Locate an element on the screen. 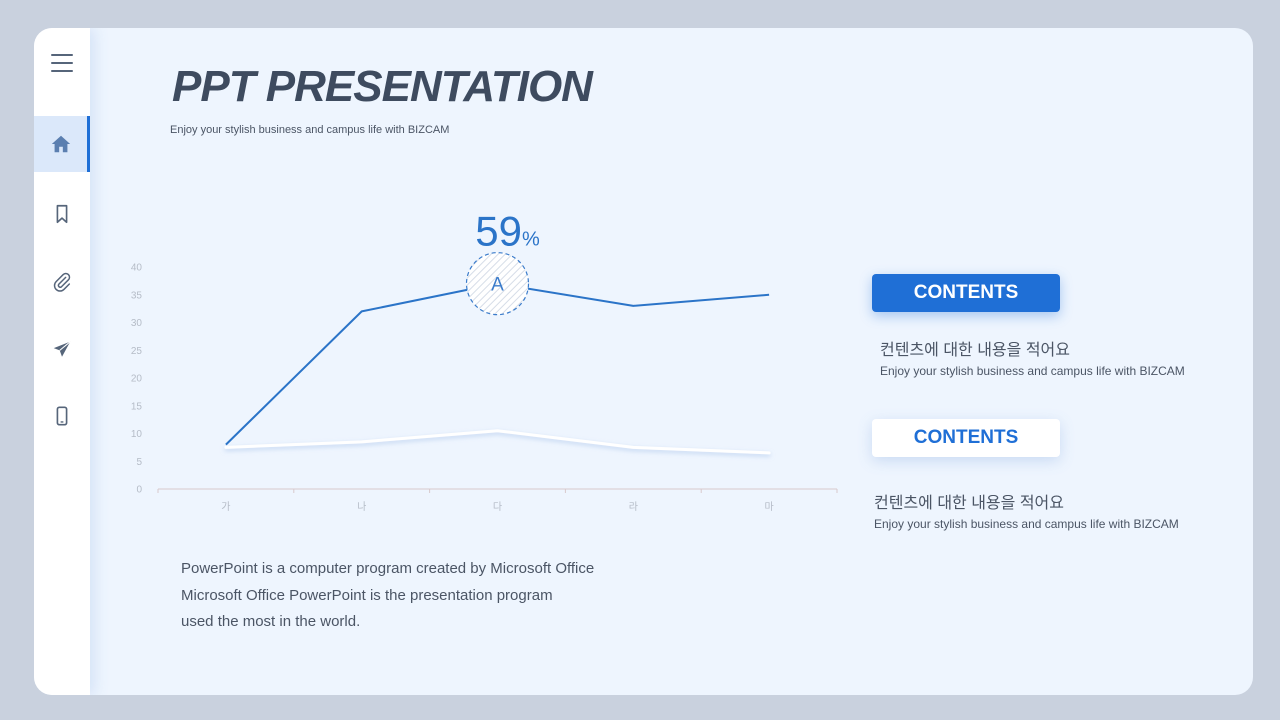 The image size is (1280, 720). smartphone-icon is located at coordinates (62, 416).